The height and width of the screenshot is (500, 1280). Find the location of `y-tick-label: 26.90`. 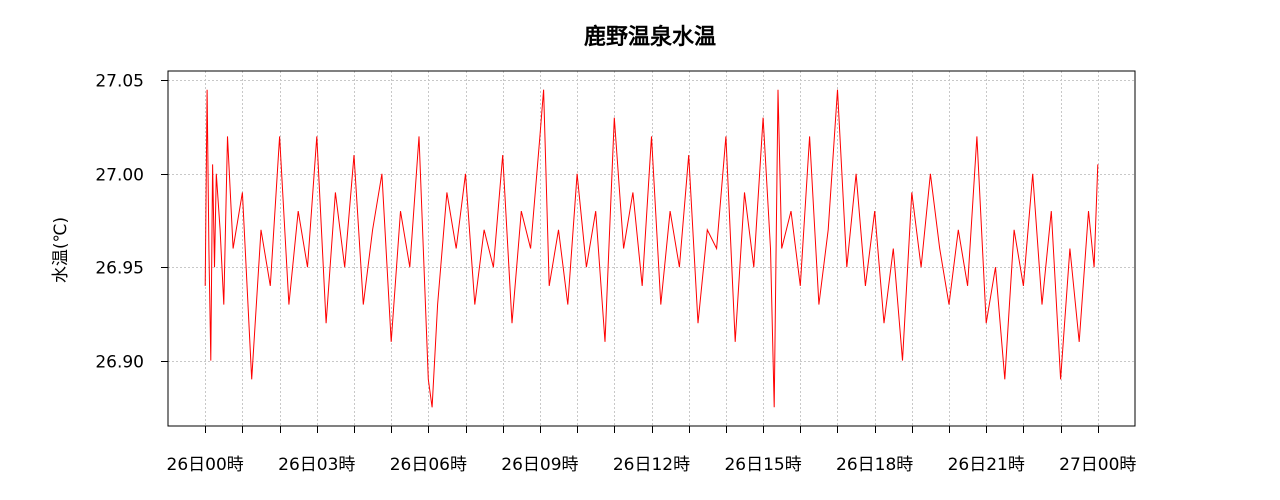

y-tick-label: 26.90 is located at coordinates (119, 363).